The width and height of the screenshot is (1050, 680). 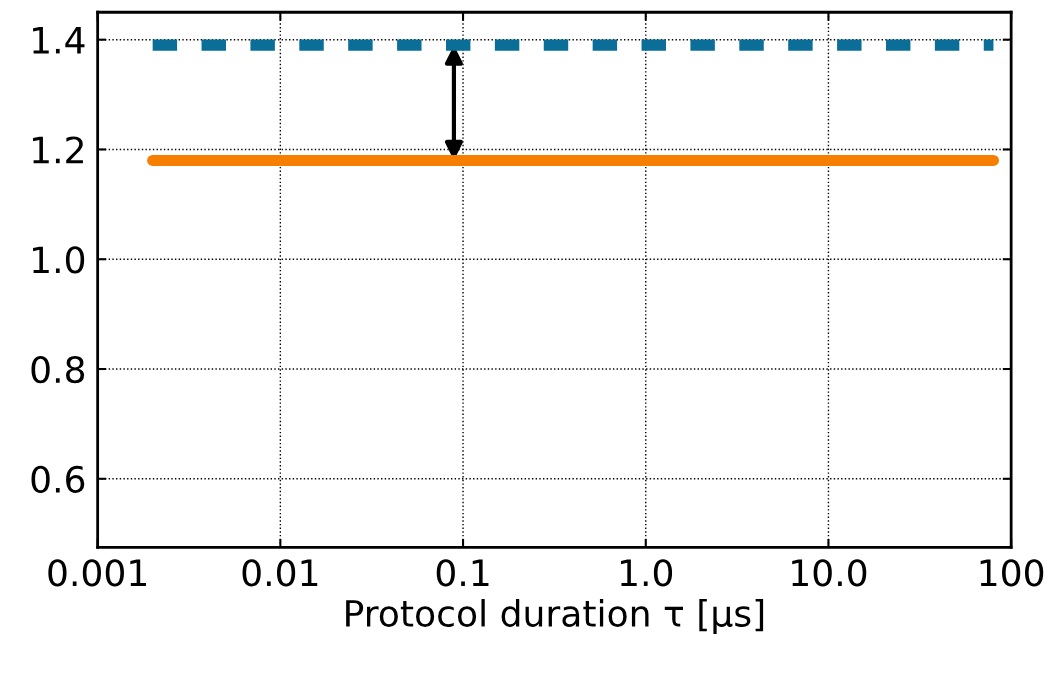 I want to click on x-tick-label: 0.01, so click(x=280, y=573).